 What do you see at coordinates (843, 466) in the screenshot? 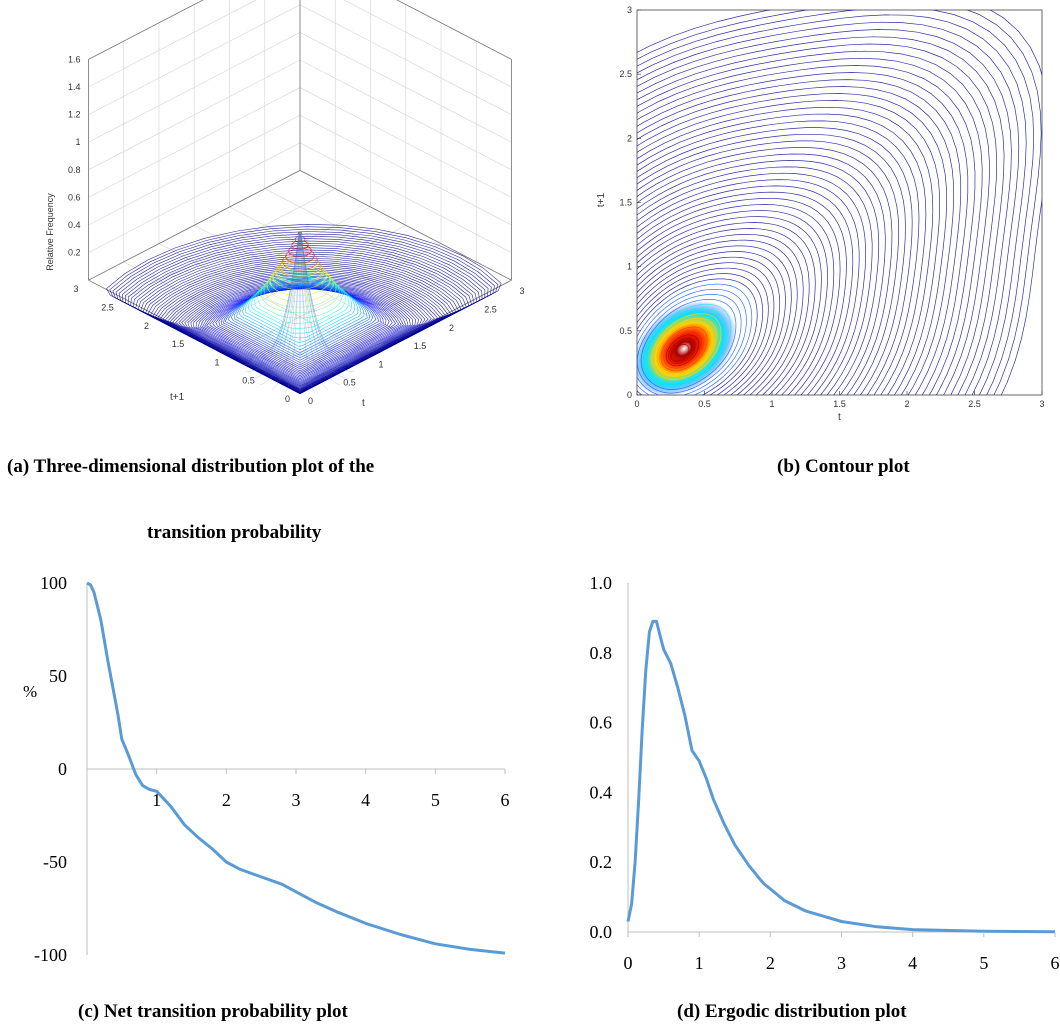
I see `caption-b: (b) Contour plot` at bounding box center [843, 466].